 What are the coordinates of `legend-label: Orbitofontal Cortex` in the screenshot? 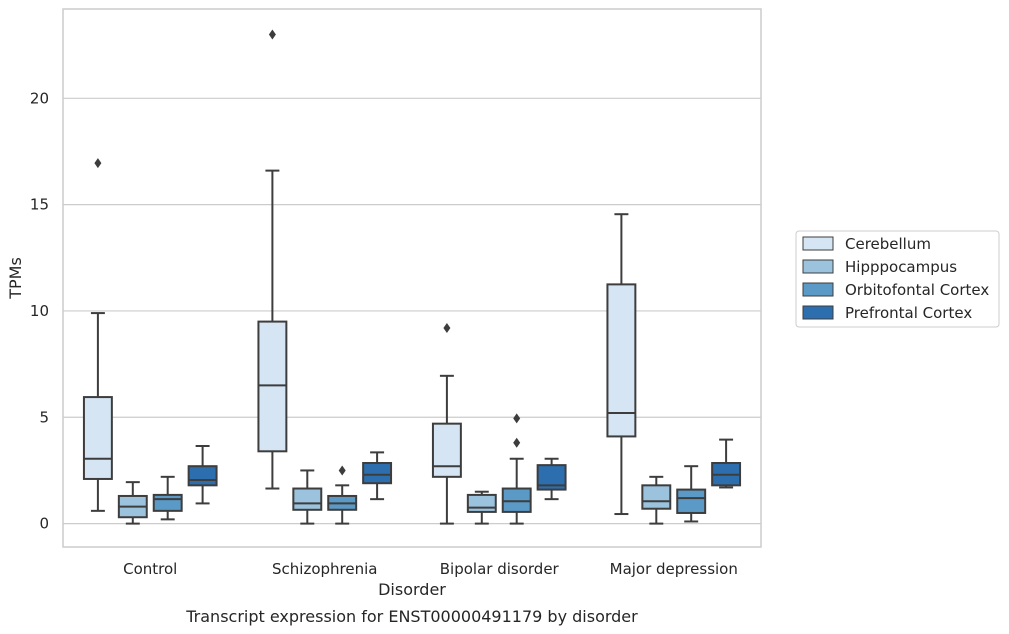 It's located at (917, 290).